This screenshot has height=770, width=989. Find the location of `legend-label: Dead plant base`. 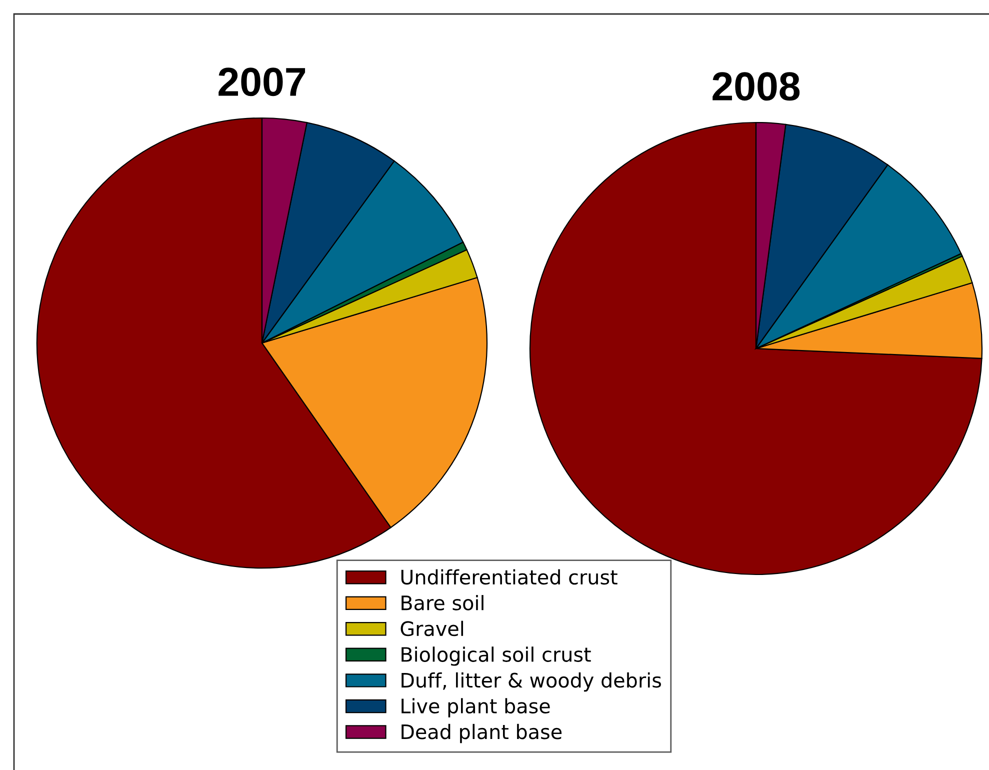

legend-label: Dead plant base is located at coordinates (482, 734).